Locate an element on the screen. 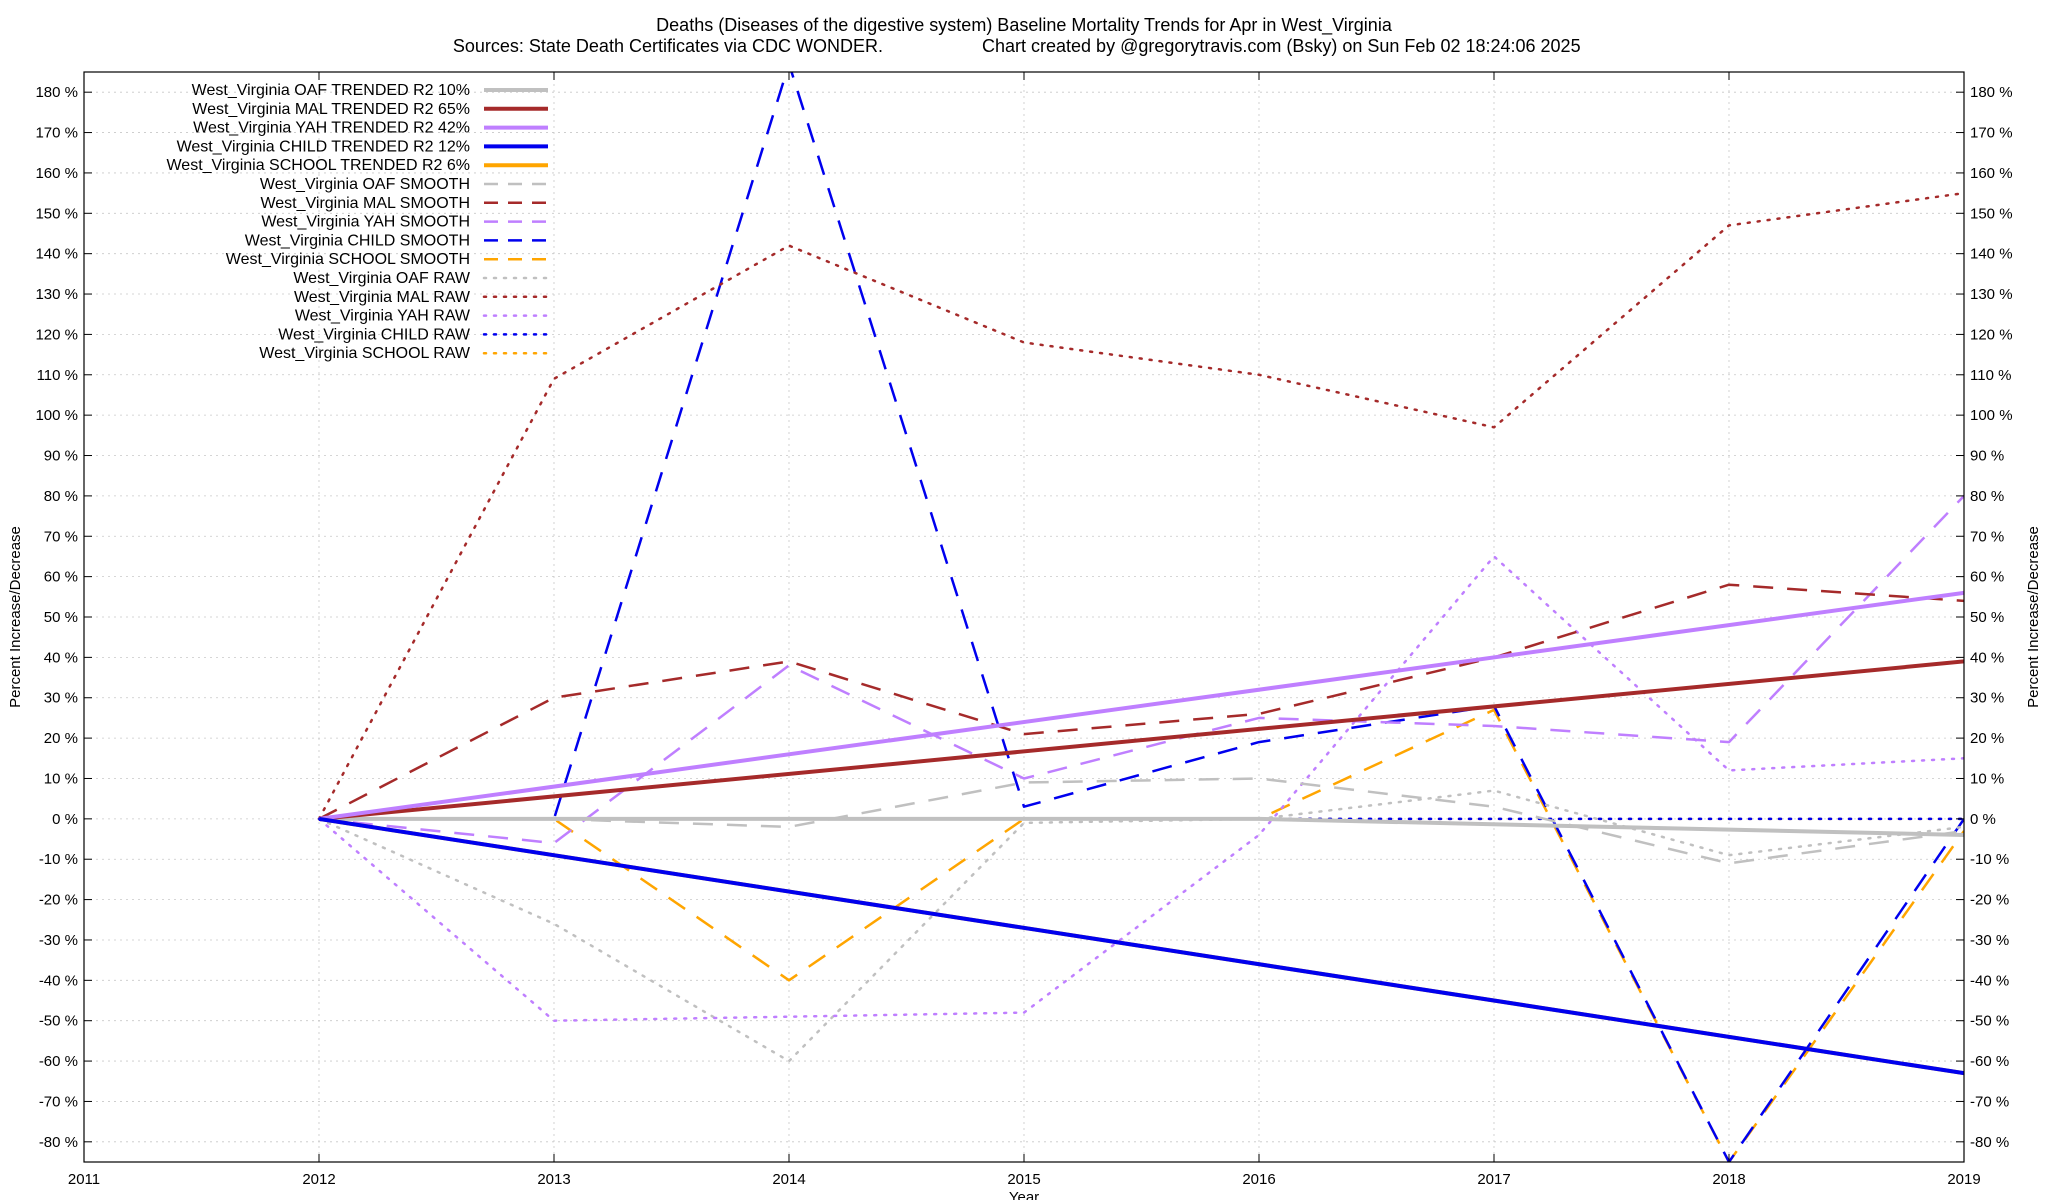 The width and height of the screenshot is (2048, 1200). y-tick-label-left: 170 % is located at coordinates (56, 133).